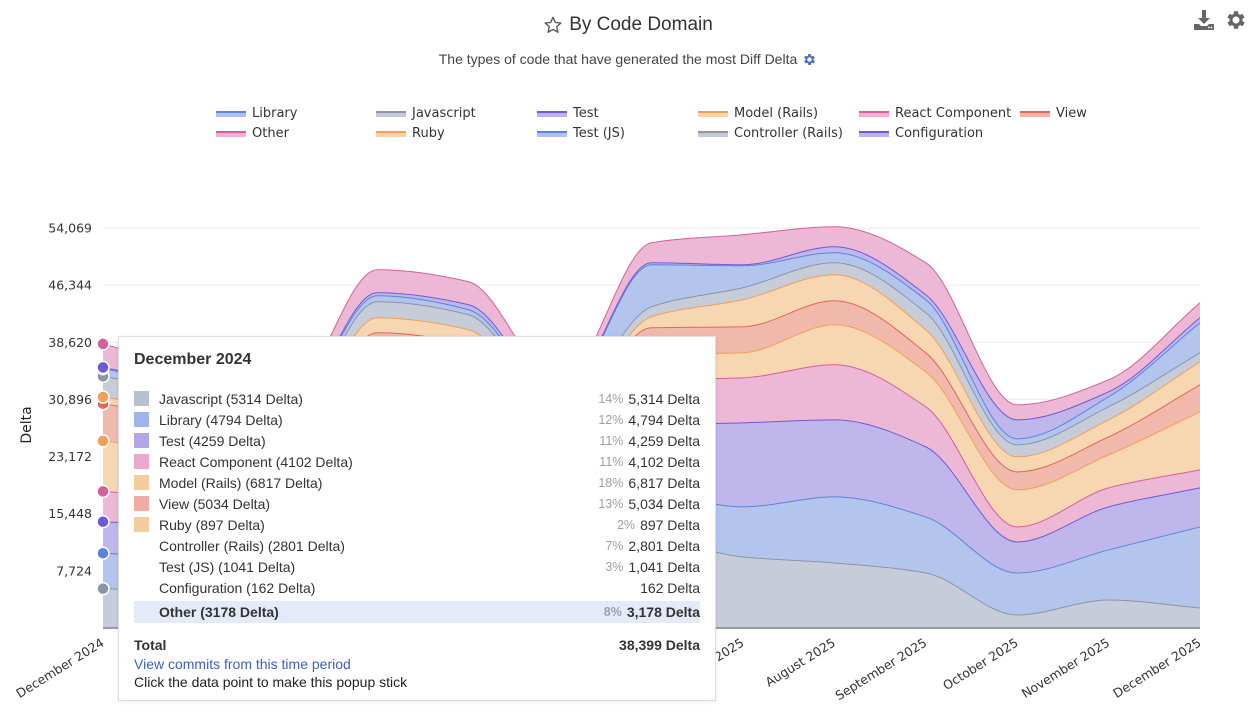  I want to click on legend-item-model-rails: Model (Rails), so click(758, 113).